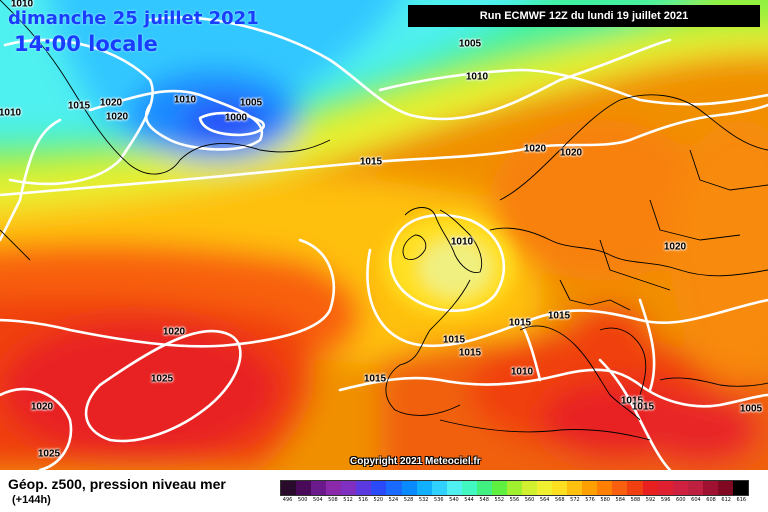 The width and height of the screenshot is (768, 512). I want to click on scale-tick-label: 512, so click(348, 500).